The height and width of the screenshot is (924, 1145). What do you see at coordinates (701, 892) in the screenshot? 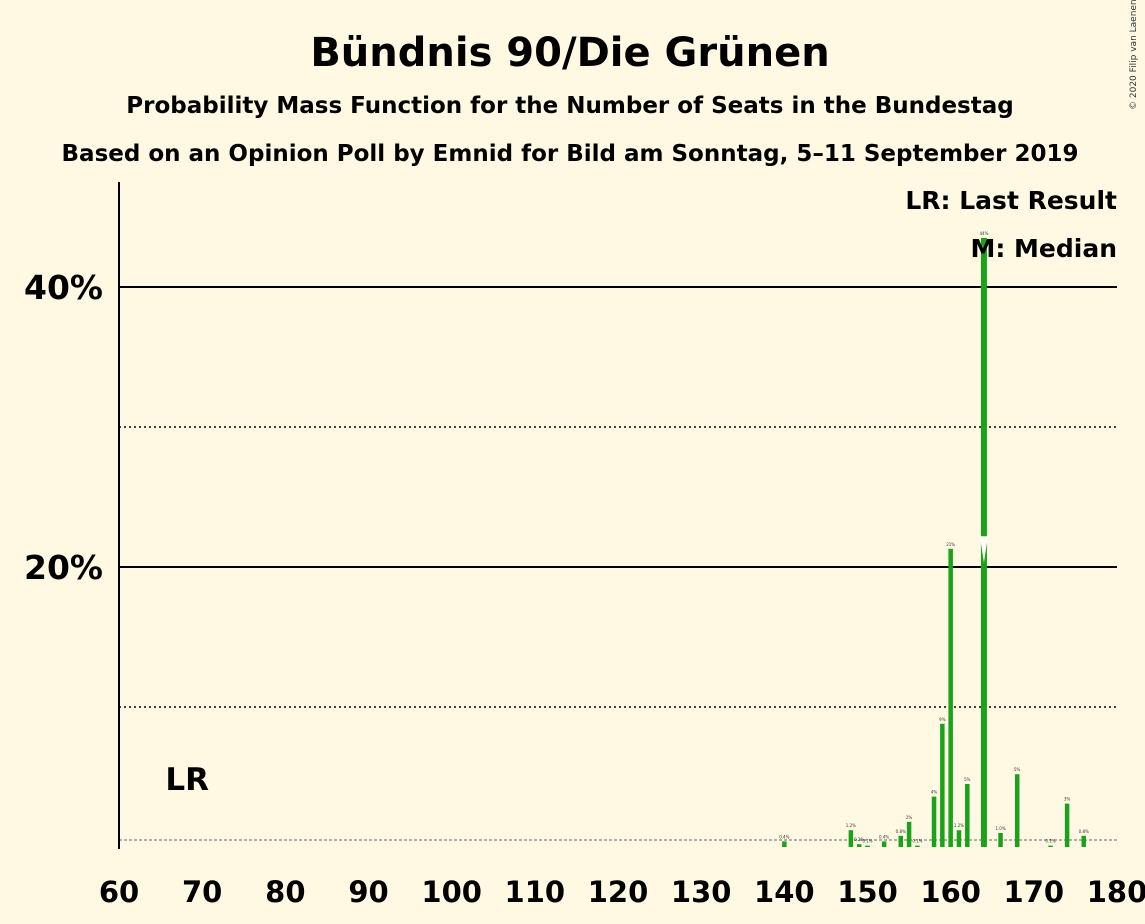
I see `x-tick-label: 130` at bounding box center [701, 892].